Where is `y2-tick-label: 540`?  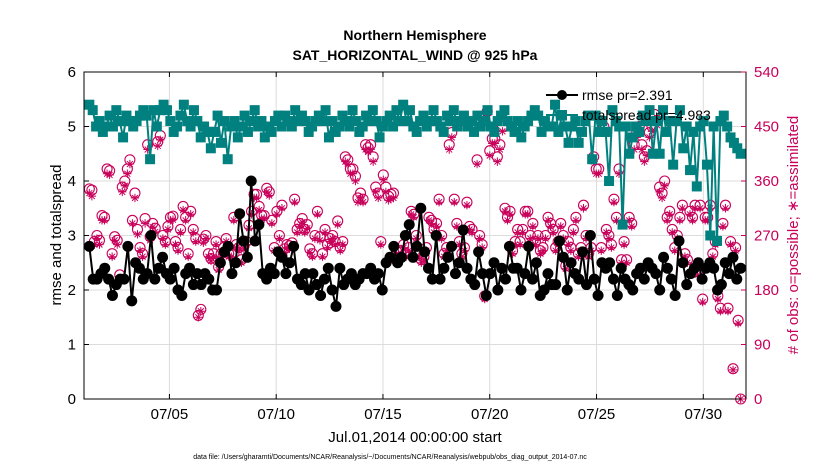
y2-tick-label: 540 is located at coordinates (766, 72).